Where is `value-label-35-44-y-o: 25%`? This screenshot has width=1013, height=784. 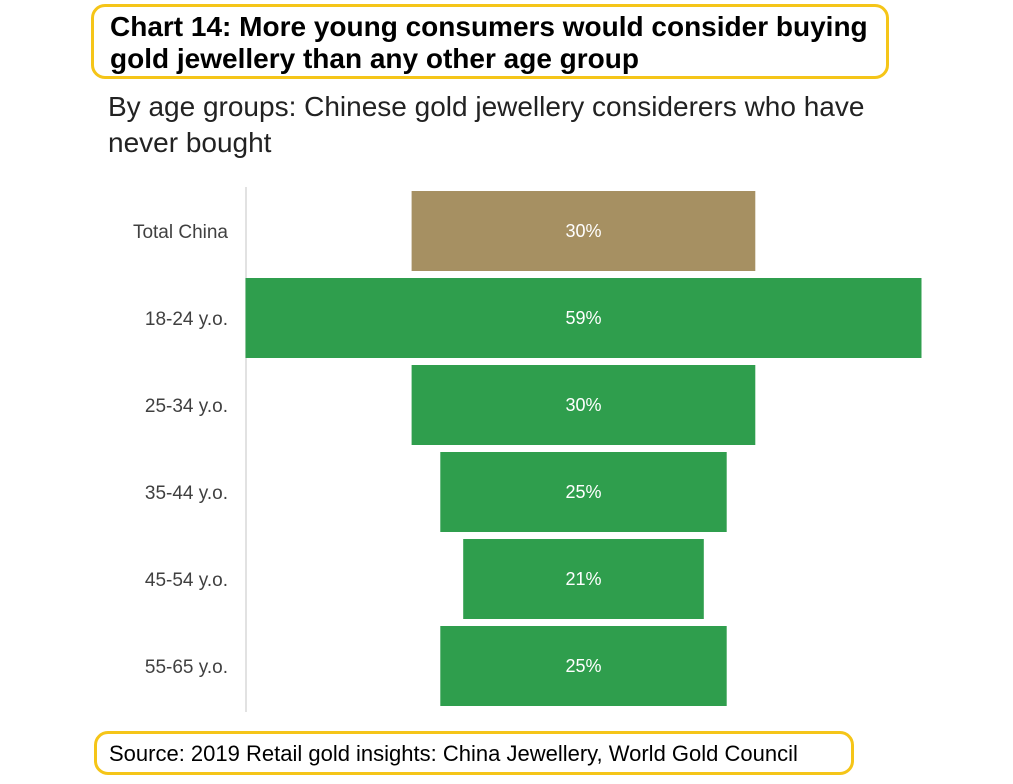
value-label-35-44-y-o: 25% is located at coordinates (583, 492).